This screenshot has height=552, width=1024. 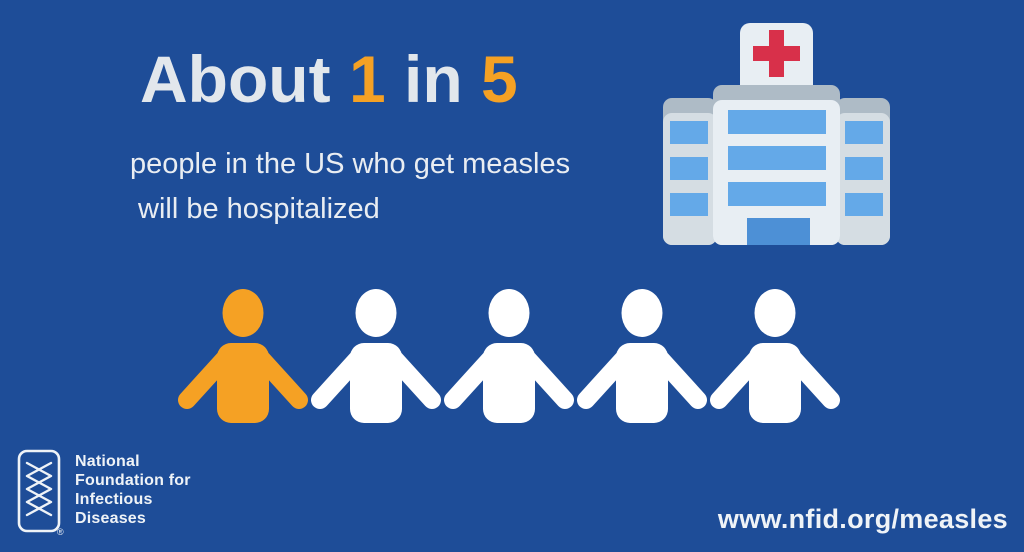 What do you see at coordinates (114, 499) in the screenshot?
I see `logo-text-line-3: Infectious` at bounding box center [114, 499].